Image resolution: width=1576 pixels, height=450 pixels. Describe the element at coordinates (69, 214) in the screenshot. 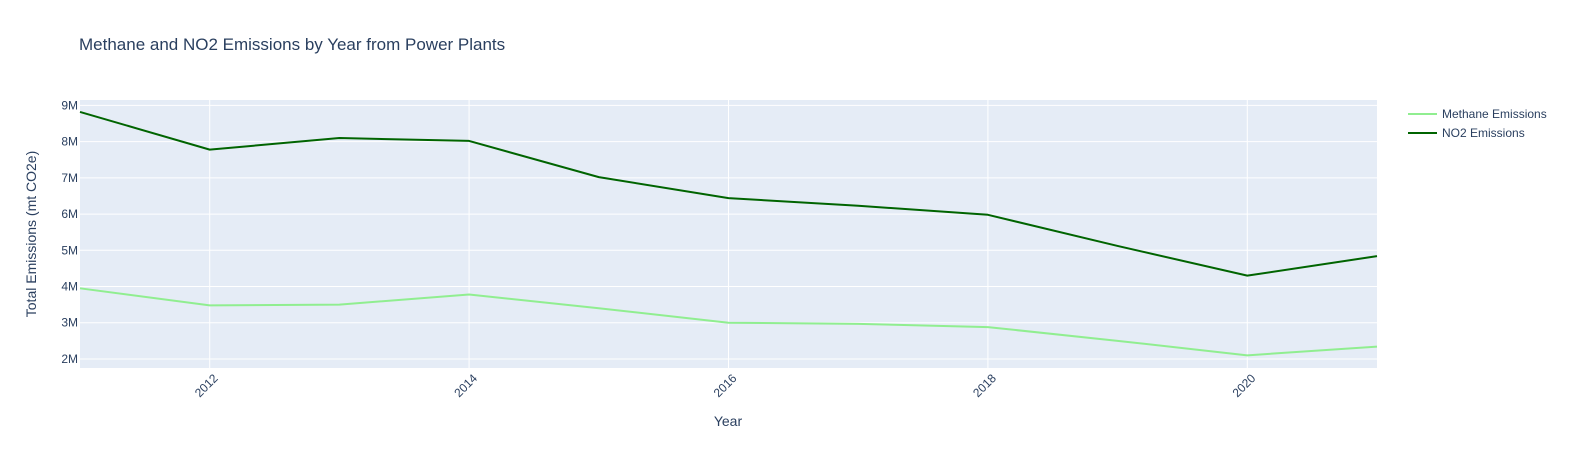

I see `y-tick-label: 6M` at that location.